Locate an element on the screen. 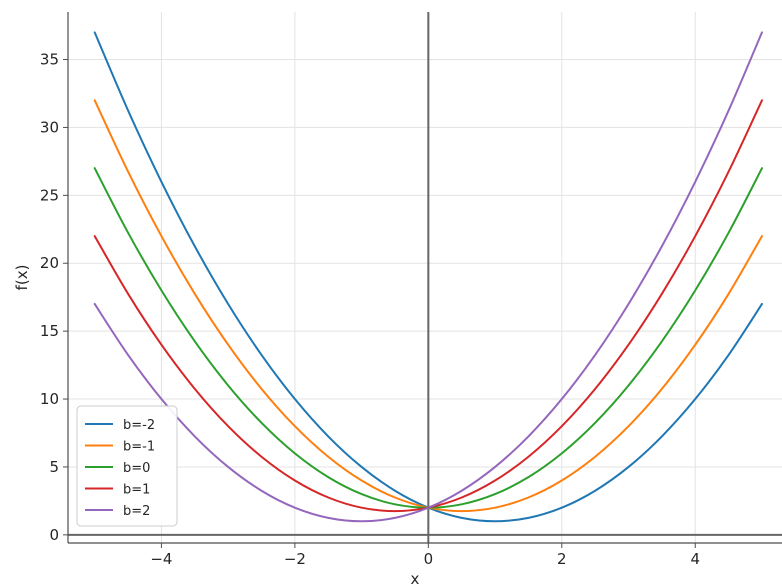 The width and height of the screenshot is (782, 586). legend-label: b=2 is located at coordinates (136, 511).